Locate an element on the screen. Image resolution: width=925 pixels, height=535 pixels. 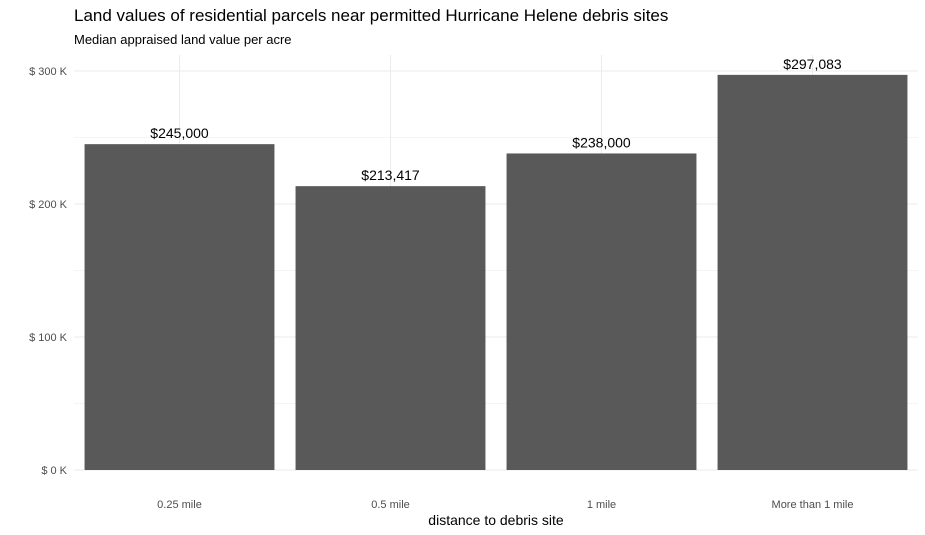
y-tick-label: $ 200 K is located at coordinates (48, 205).